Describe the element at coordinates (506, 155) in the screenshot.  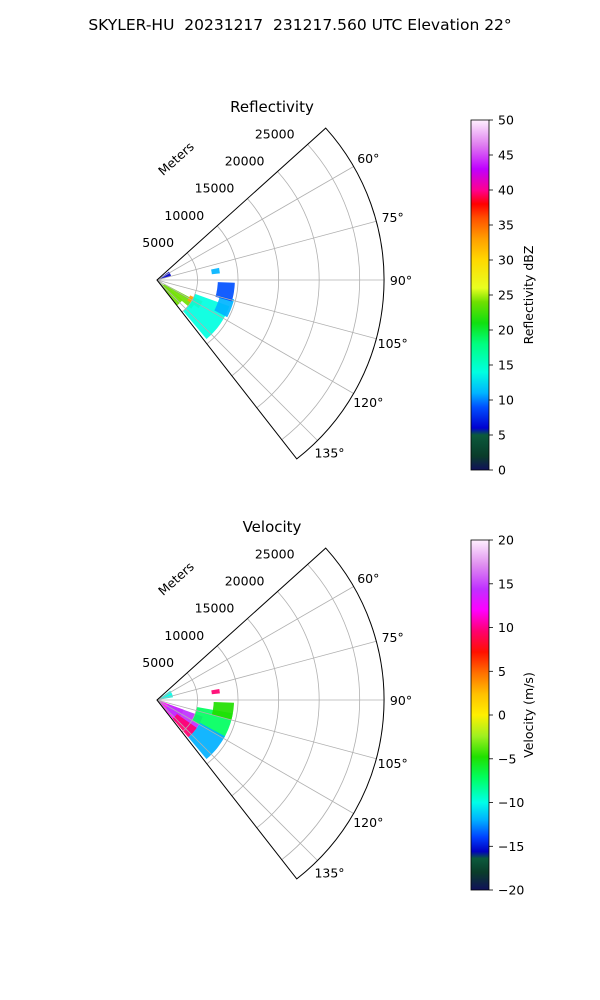
I see `colorbar-tick-label: 45` at that location.